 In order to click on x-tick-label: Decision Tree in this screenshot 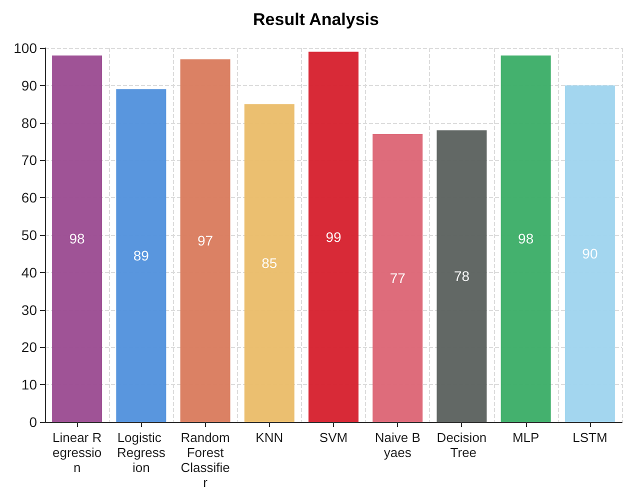, I will do `click(461, 445)`.